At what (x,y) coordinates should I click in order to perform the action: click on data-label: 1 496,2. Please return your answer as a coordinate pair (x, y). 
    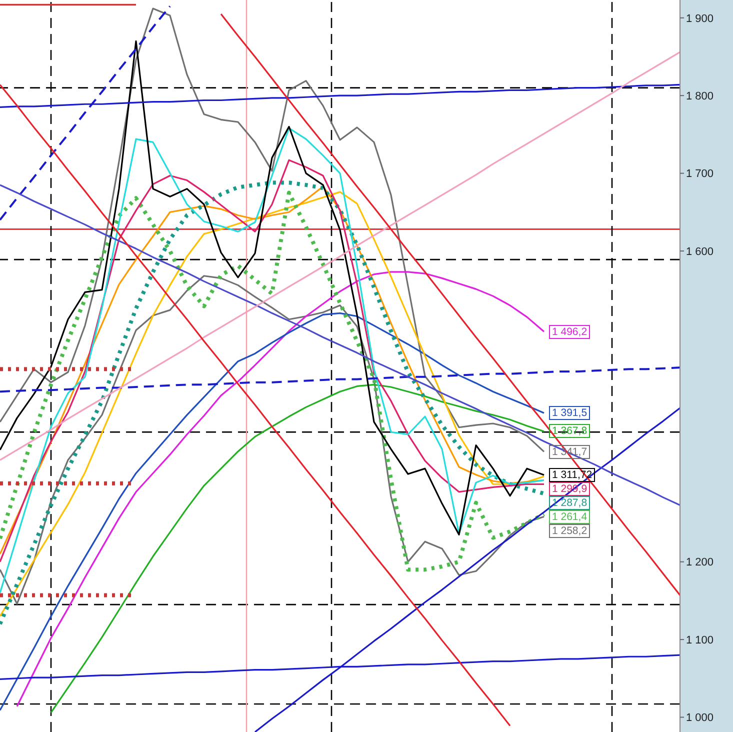
    Looking at the image, I should click on (569, 331).